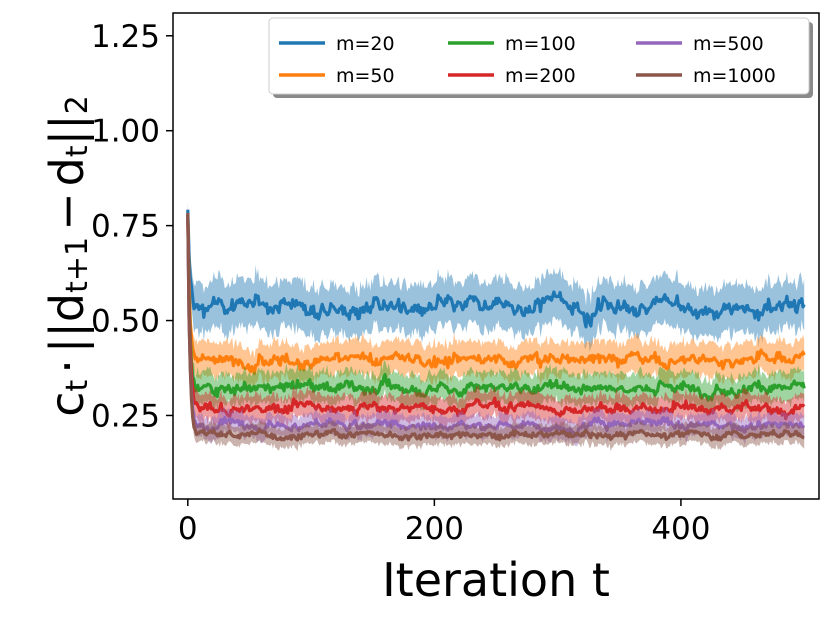 The height and width of the screenshot is (621, 831). I want to click on y-tick-label: 1.25, so click(125, 37).